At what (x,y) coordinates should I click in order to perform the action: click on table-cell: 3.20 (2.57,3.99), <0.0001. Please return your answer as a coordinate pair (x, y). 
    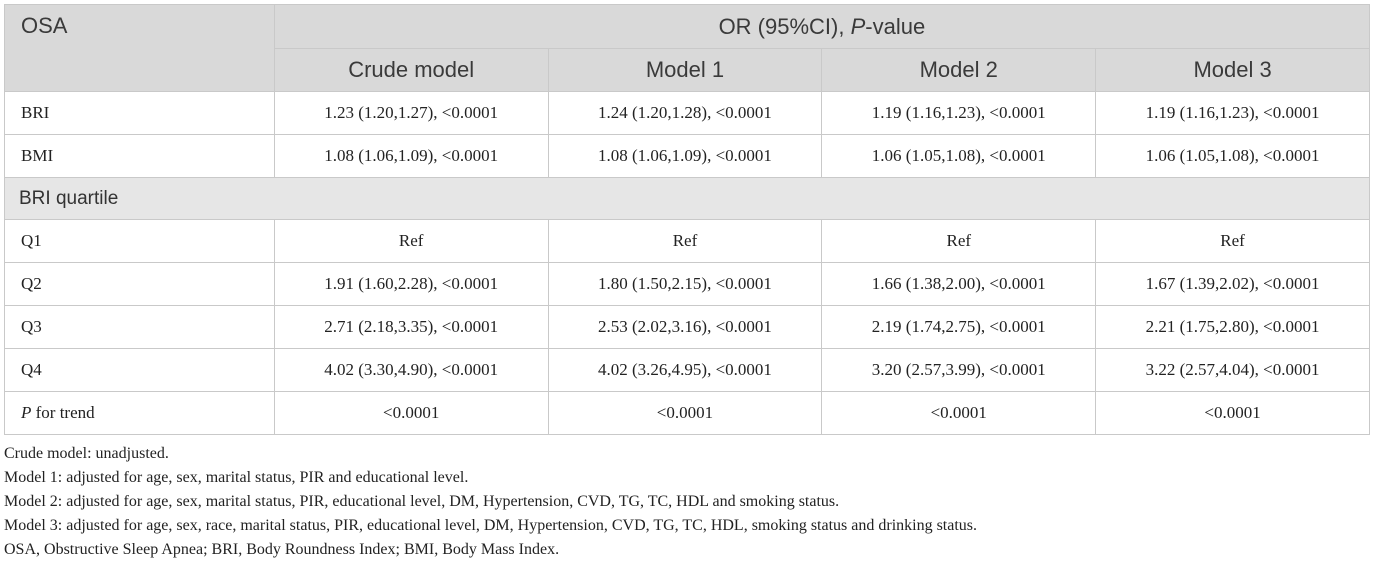
    Looking at the image, I should click on (959, 370).